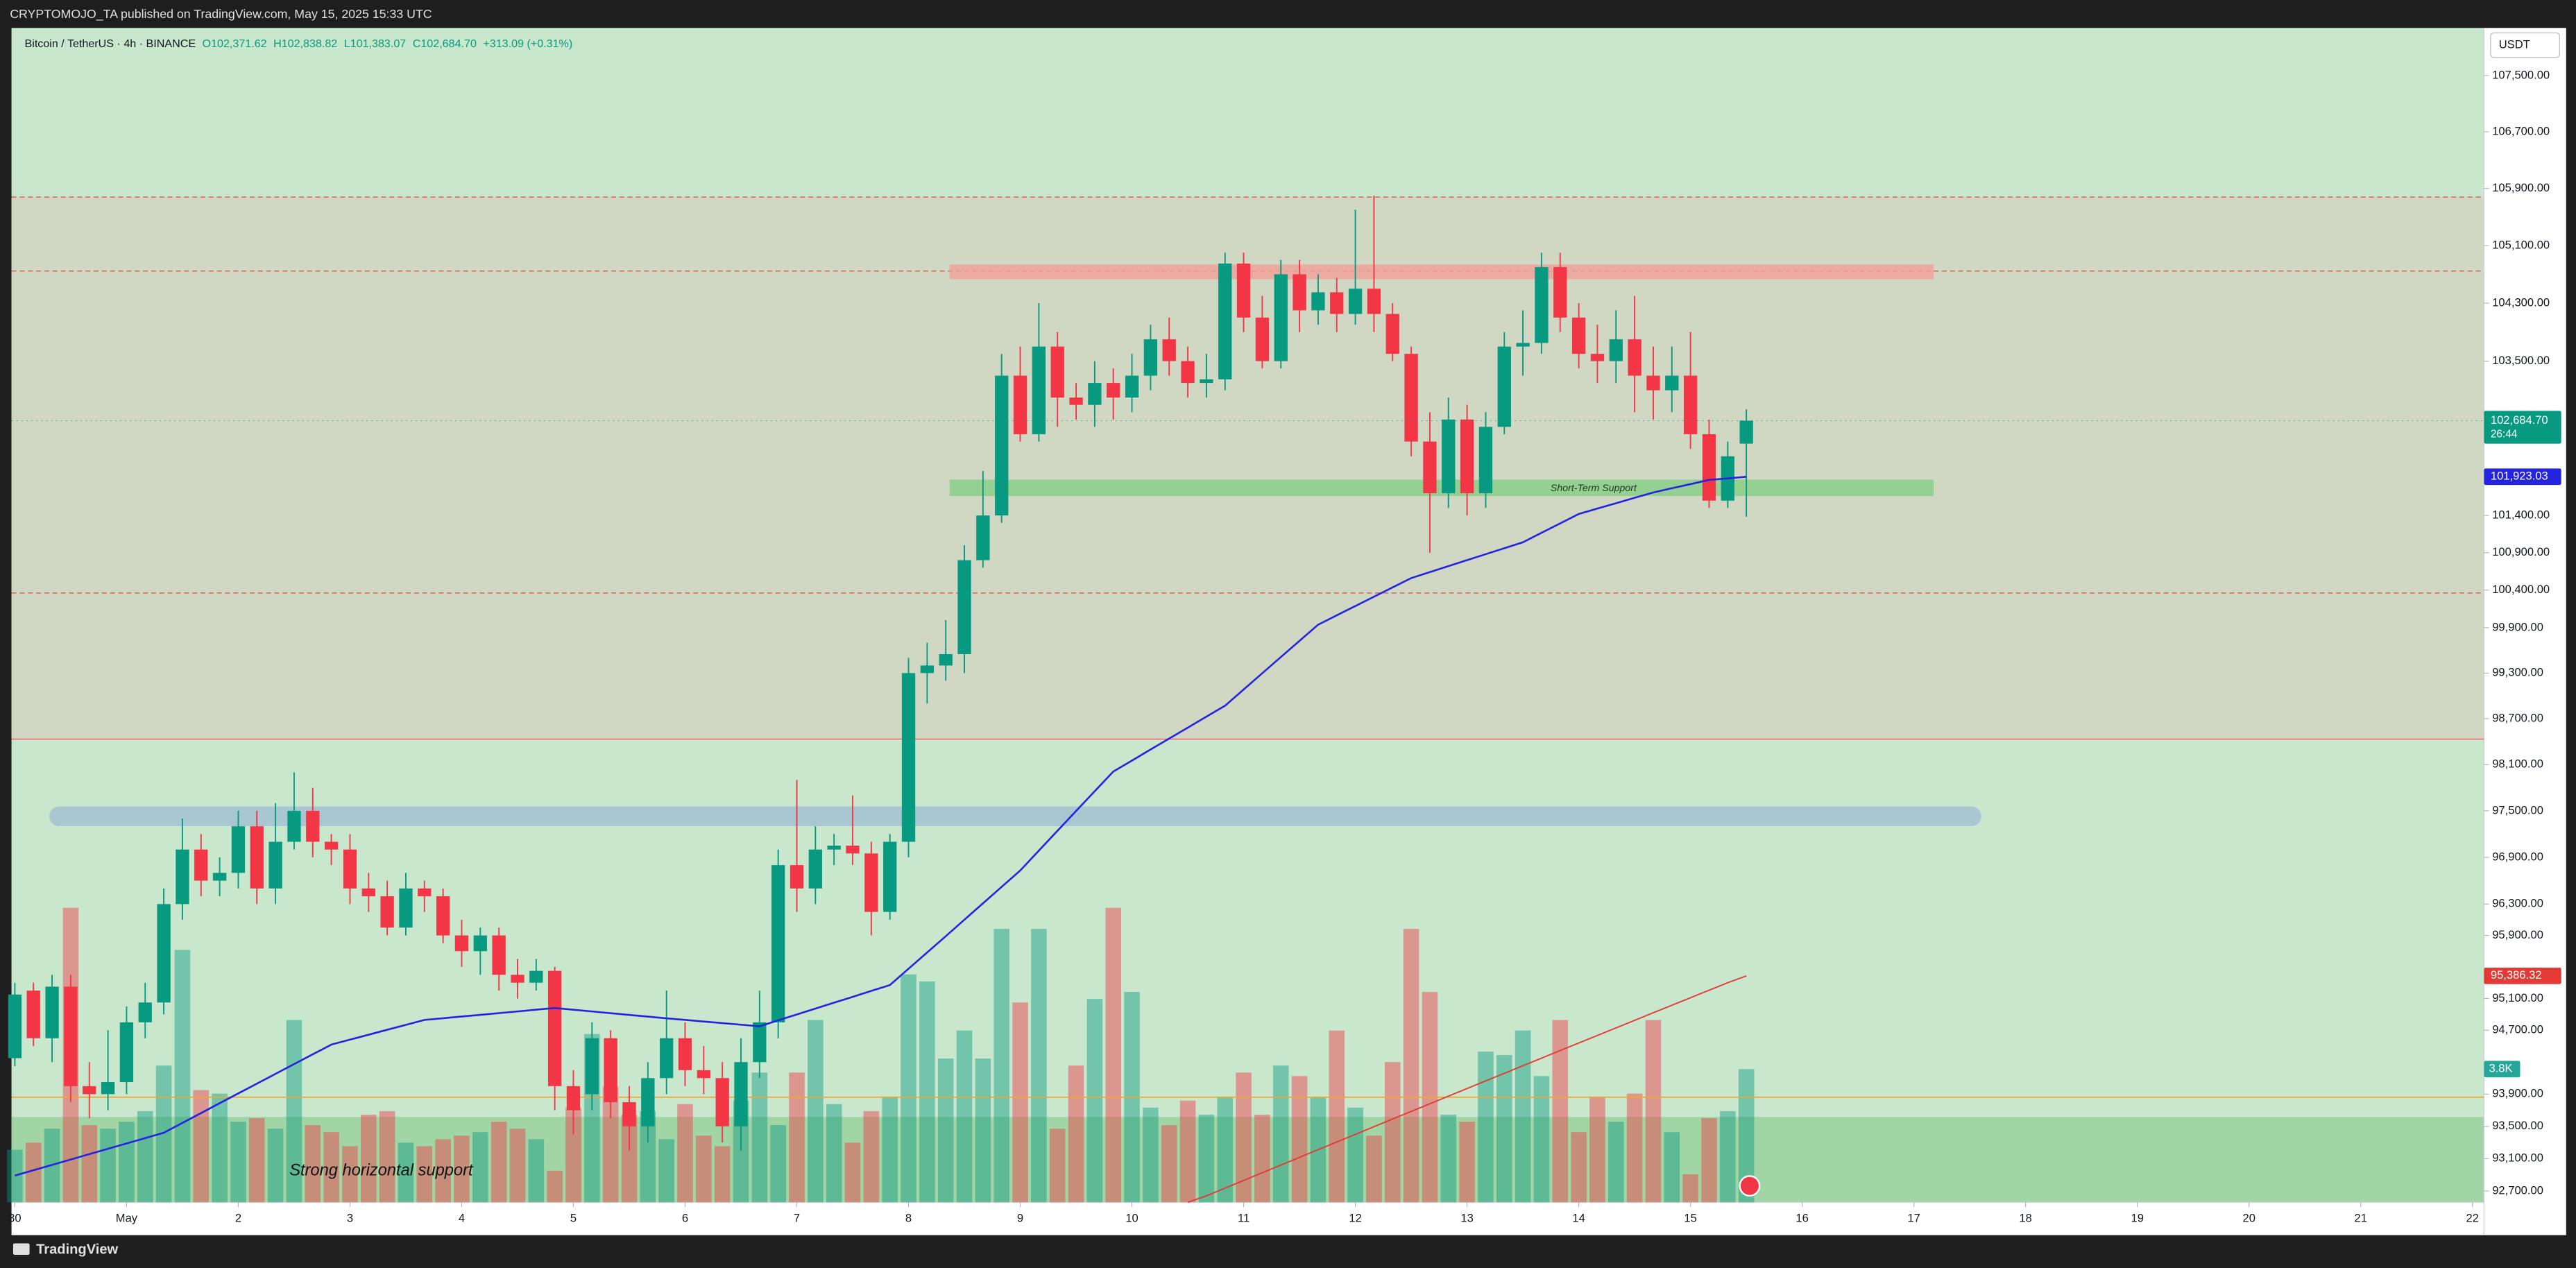 This screenshot has width=2576, height=1268. I want to click on x-tick-label: 12, so click(1355, 1217).